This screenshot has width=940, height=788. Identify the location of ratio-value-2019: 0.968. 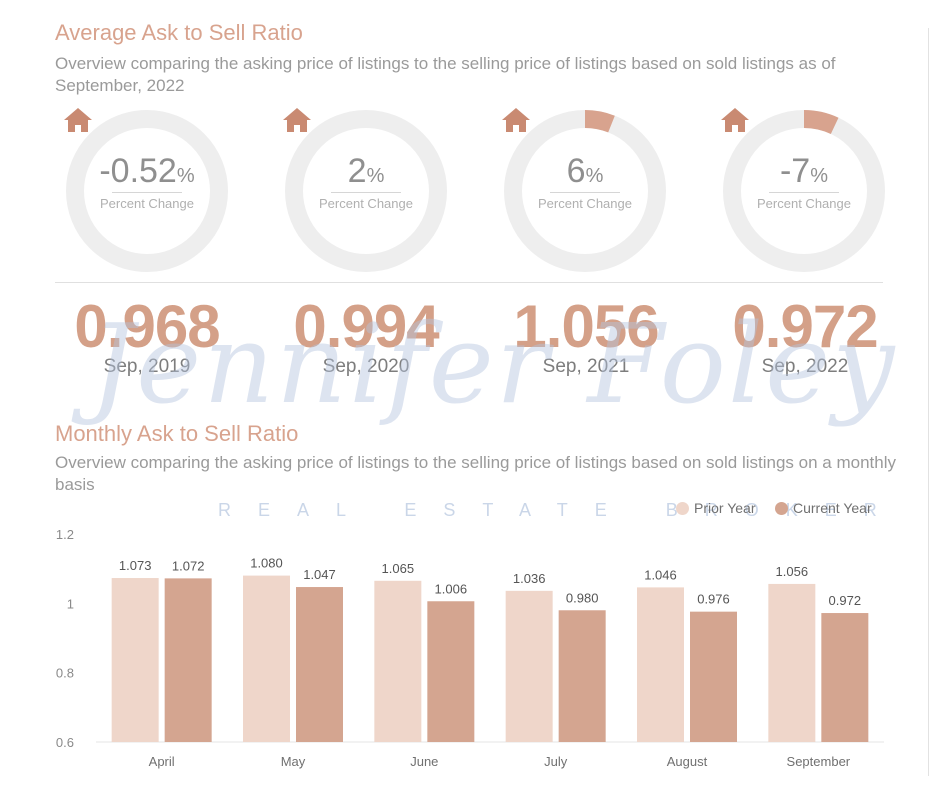
(147, 326).